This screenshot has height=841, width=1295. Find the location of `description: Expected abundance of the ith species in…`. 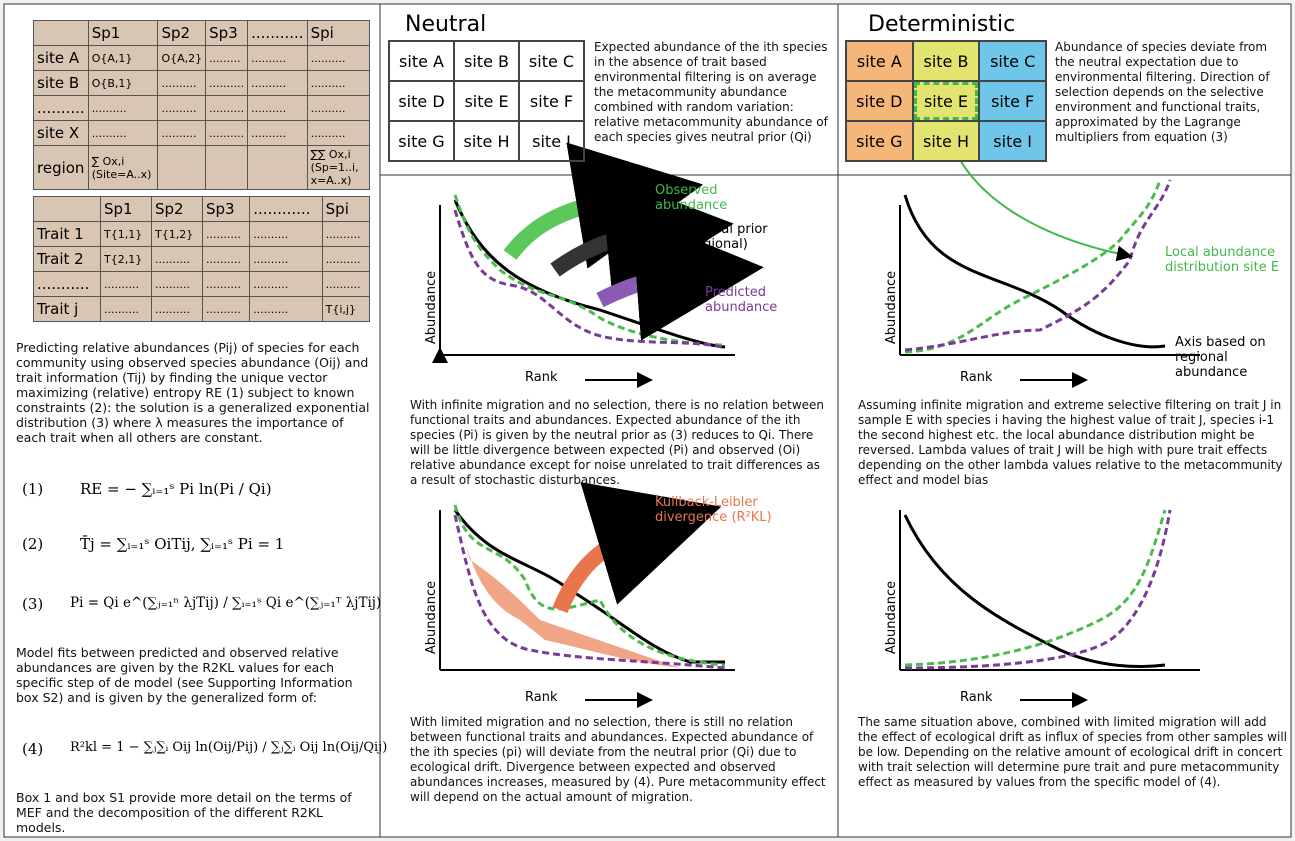

description: Expected abundance of the ith species in… is located at coordinates (711, 92).